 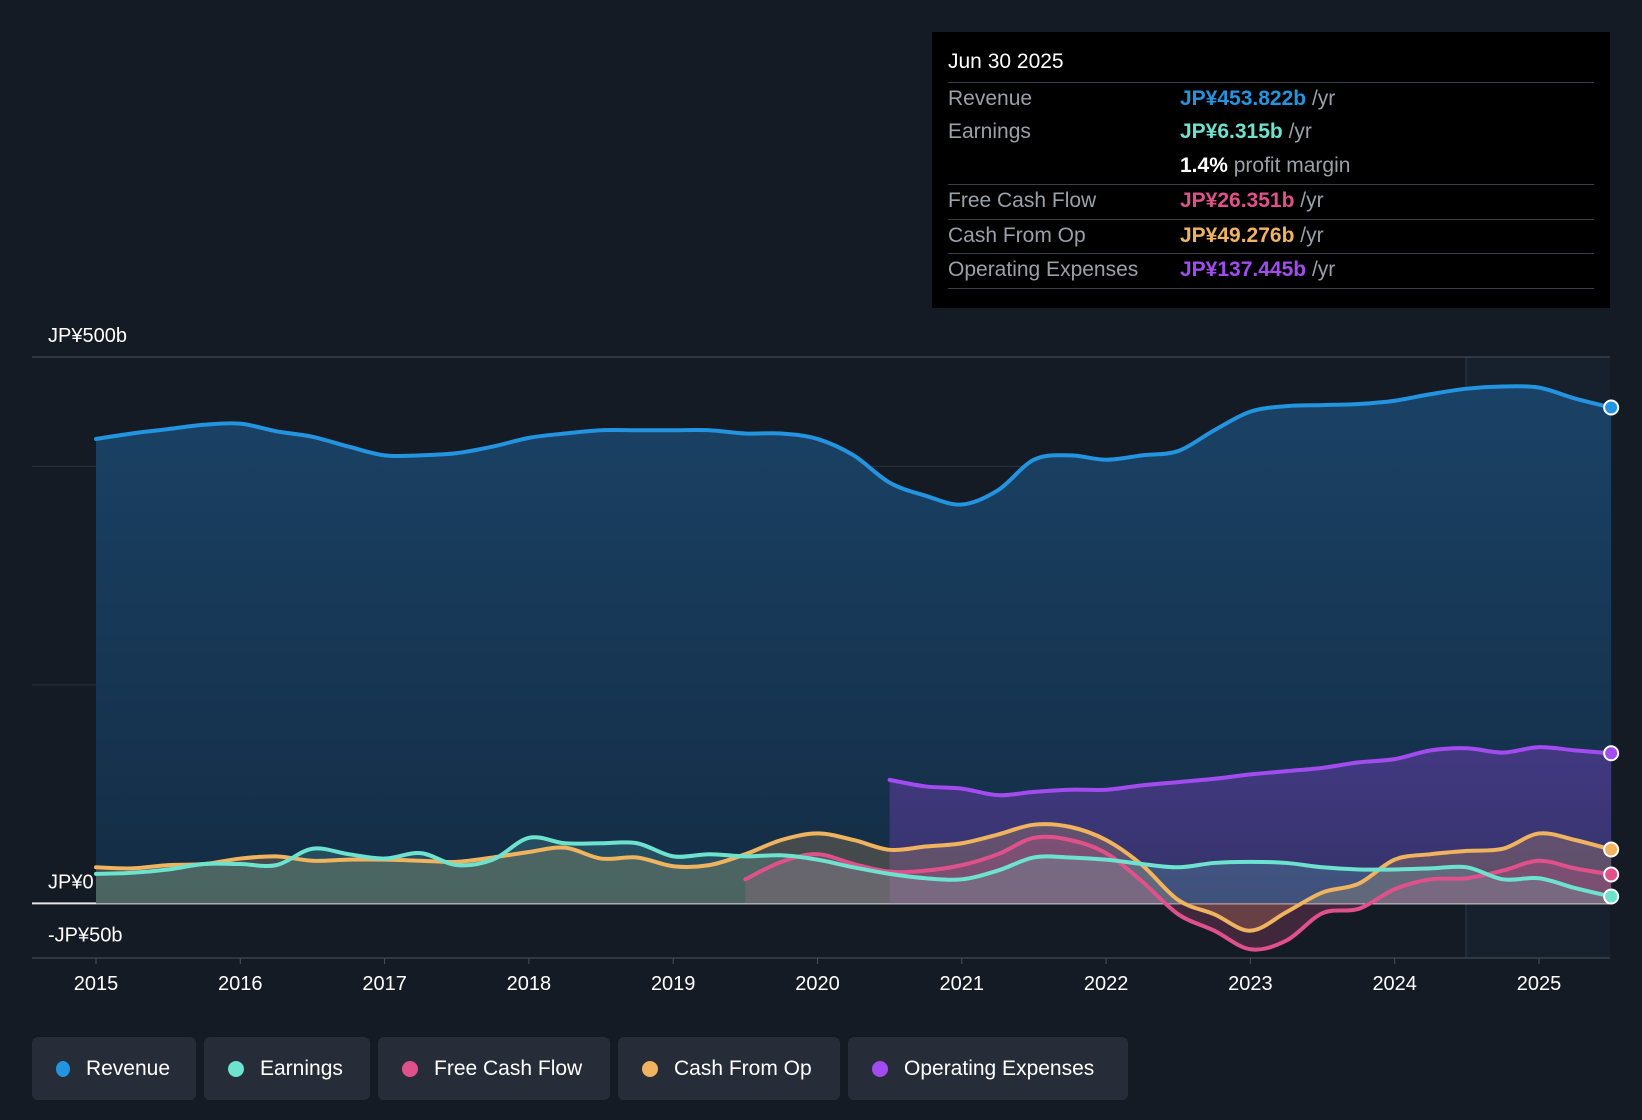 What do you see at coordinates (85, 935) in the screenshot?
I see `y-axis-label: -JP¥50b` at bounding box center [85, 935].